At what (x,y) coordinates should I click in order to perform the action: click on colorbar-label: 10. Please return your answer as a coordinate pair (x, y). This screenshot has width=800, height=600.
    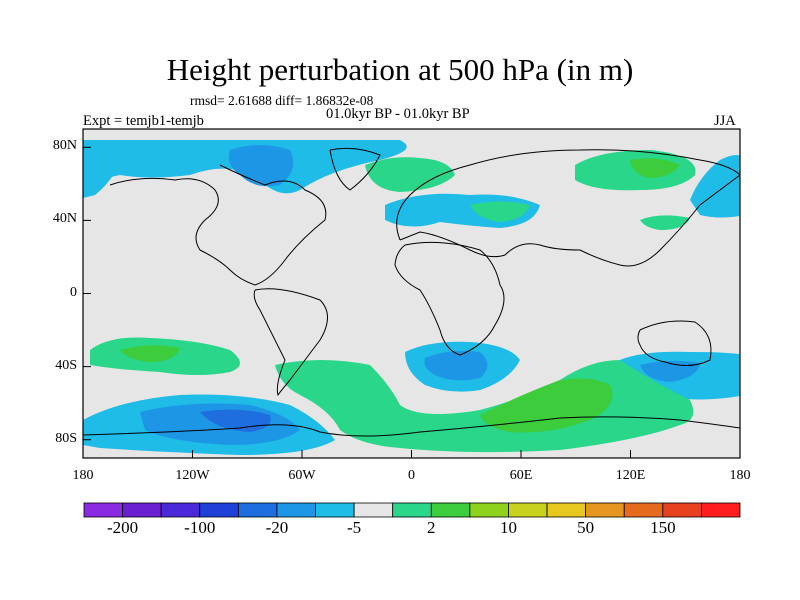
    Looking at the image, I should click on (508, 527).